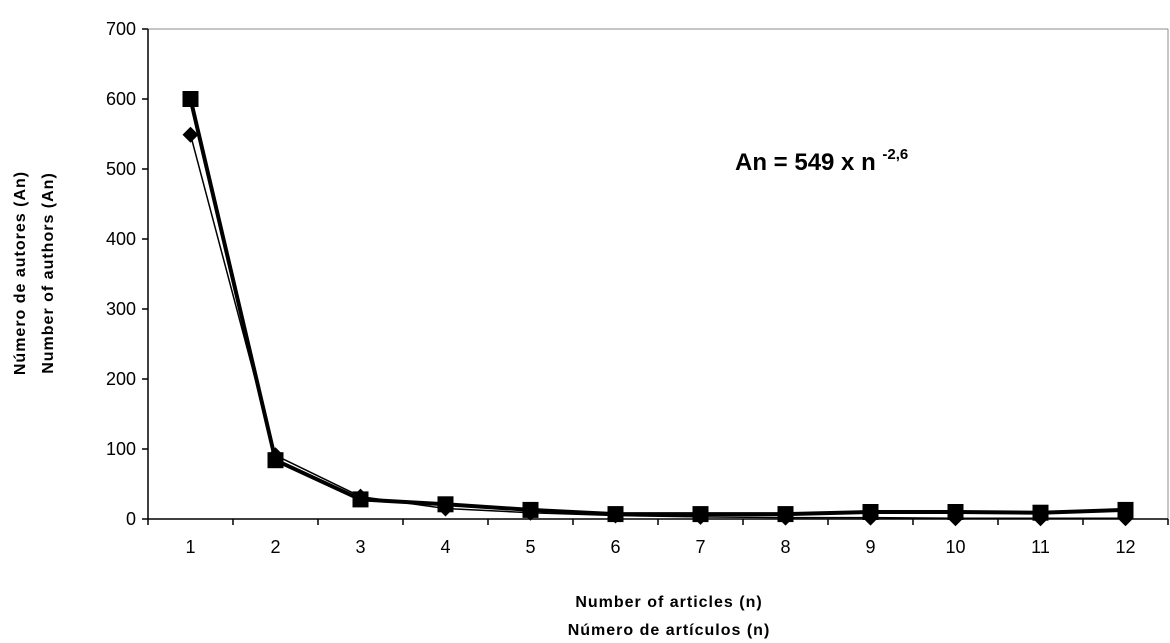  What do you see at coordinates (895, 154) in the screenshot?
I see `equation-exponent: -2,6` at bounding box center [895, 154].